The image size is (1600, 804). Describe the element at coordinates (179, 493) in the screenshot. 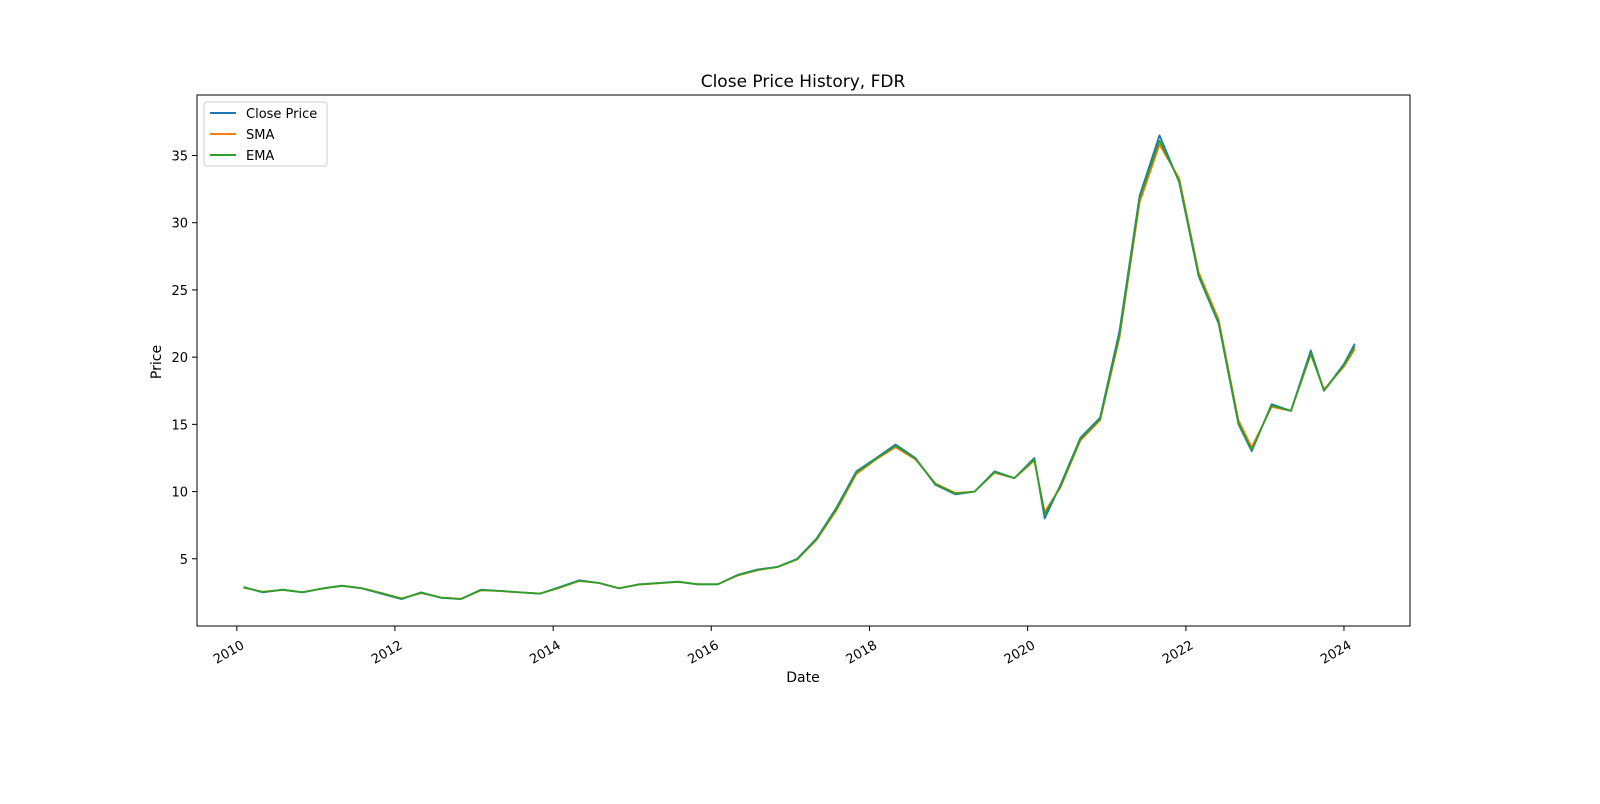

I see `y-tick-label: 10` at that location.